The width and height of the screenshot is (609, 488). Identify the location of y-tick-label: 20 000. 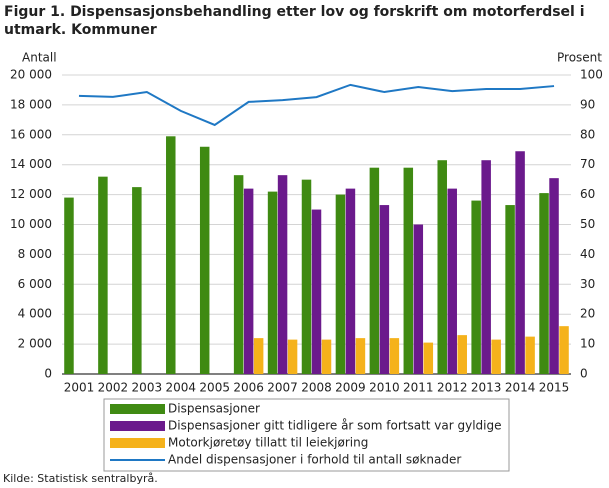
(31, 75).